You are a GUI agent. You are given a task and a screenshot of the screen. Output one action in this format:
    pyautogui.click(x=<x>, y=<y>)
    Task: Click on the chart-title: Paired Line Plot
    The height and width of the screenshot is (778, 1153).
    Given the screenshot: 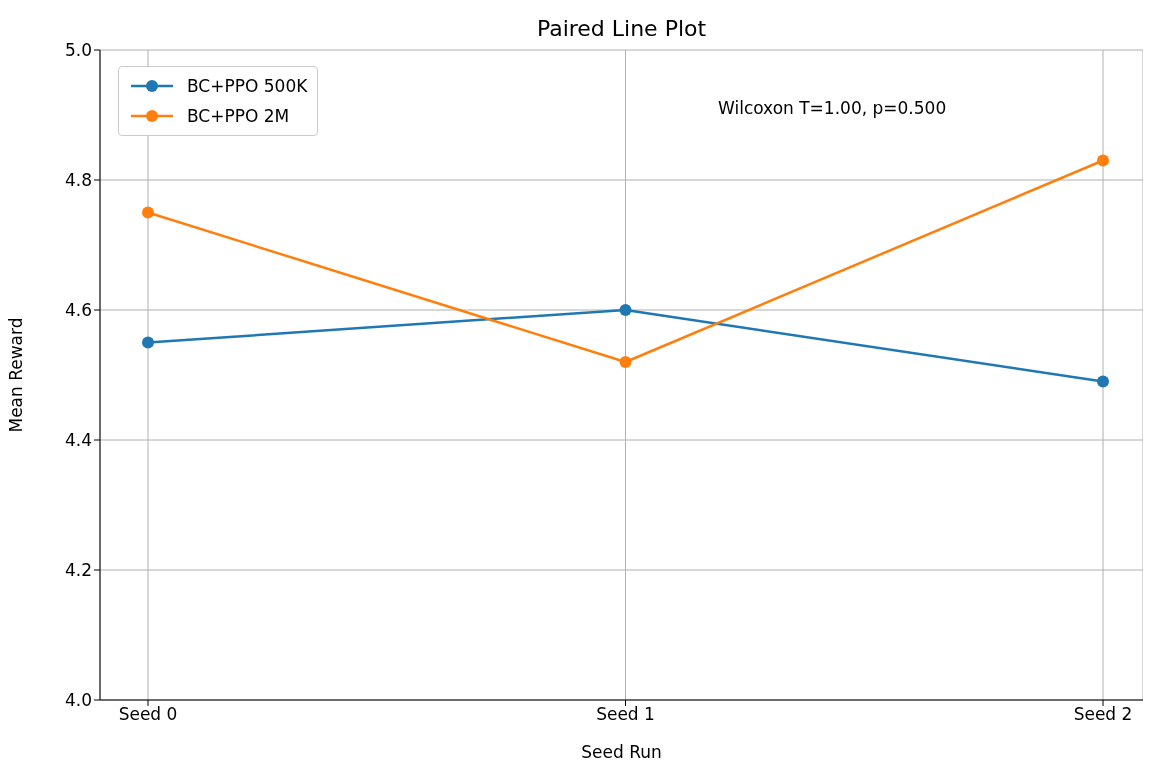 What is the action you would take?
    pyautogui.click(x=621, y=28)
    